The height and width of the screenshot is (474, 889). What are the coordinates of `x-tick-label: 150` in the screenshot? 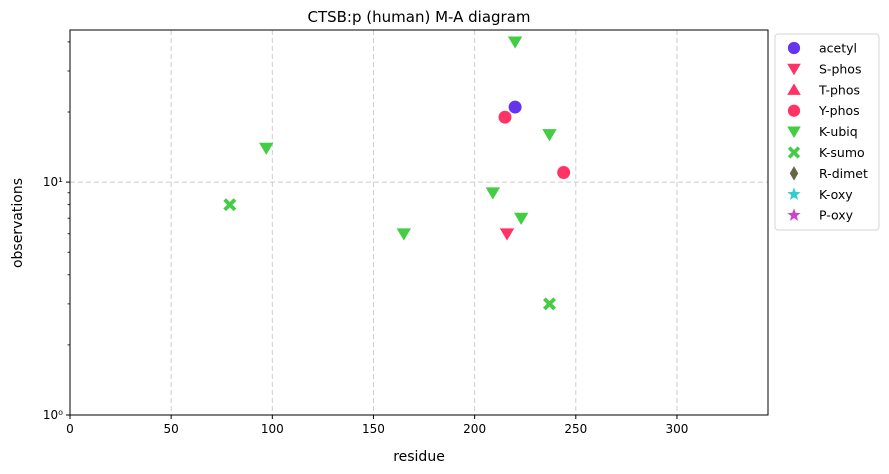 It's located at (373, 429).